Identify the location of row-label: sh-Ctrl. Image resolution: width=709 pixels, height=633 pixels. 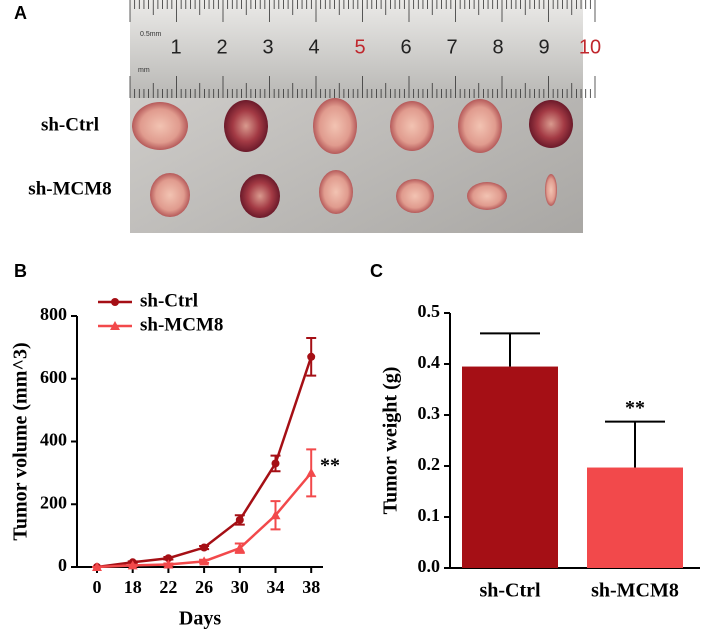
(70, 124).